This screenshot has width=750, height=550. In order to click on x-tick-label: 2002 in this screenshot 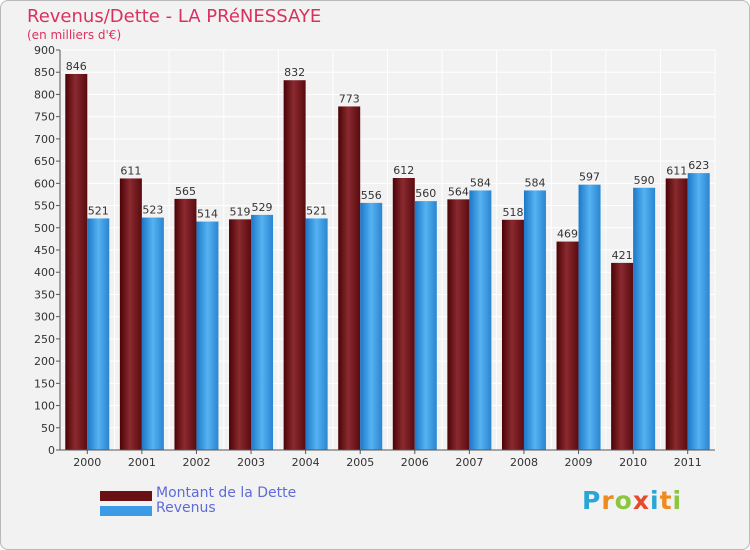, I will do `click(196, 462)`.